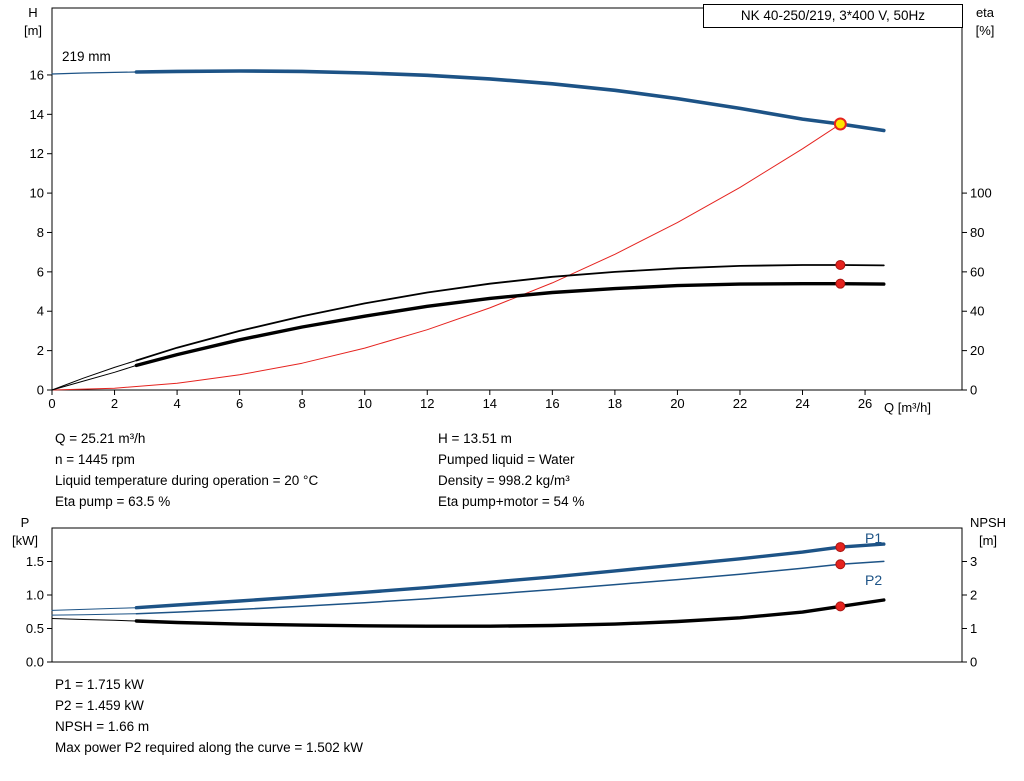 The image size is (1024, 781). Describe the element at coordinates (740, 403) in the screenshot. I see `x-tick-label: 22` at that location.